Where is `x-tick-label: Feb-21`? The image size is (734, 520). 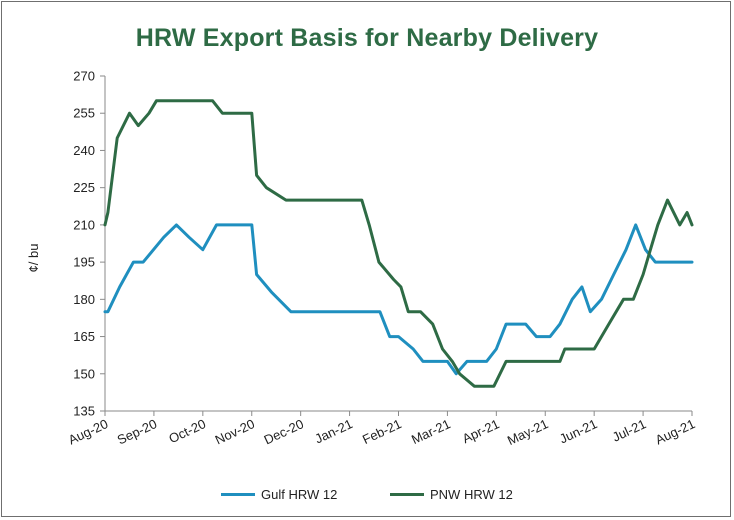 x-tick-label: Feb-21 is located at coordinates (382, 431).